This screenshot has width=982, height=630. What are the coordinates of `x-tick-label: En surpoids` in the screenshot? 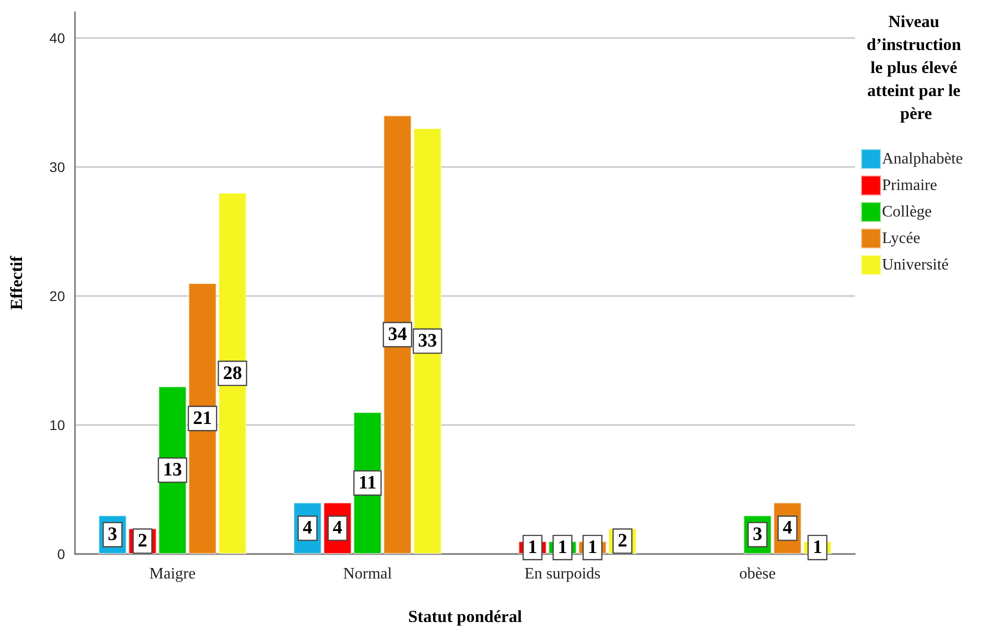 It's located at (562, 574).